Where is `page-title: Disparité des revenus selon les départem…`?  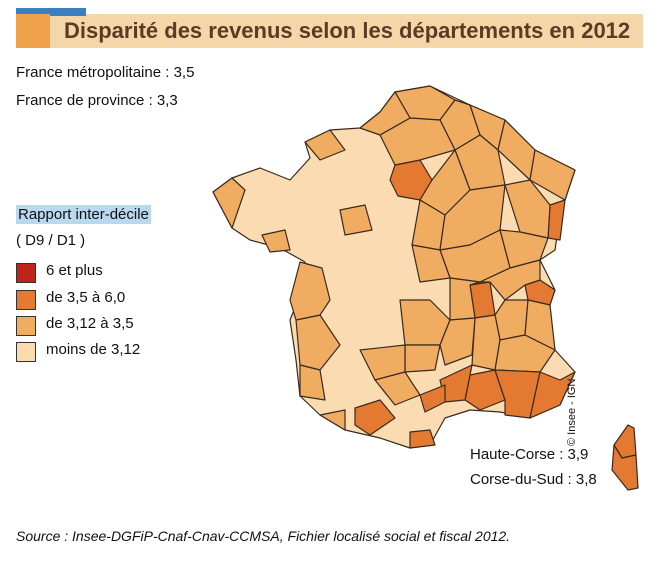 page-title: Disparité des revenus selon les départem… is located at coordinates (347, 30).